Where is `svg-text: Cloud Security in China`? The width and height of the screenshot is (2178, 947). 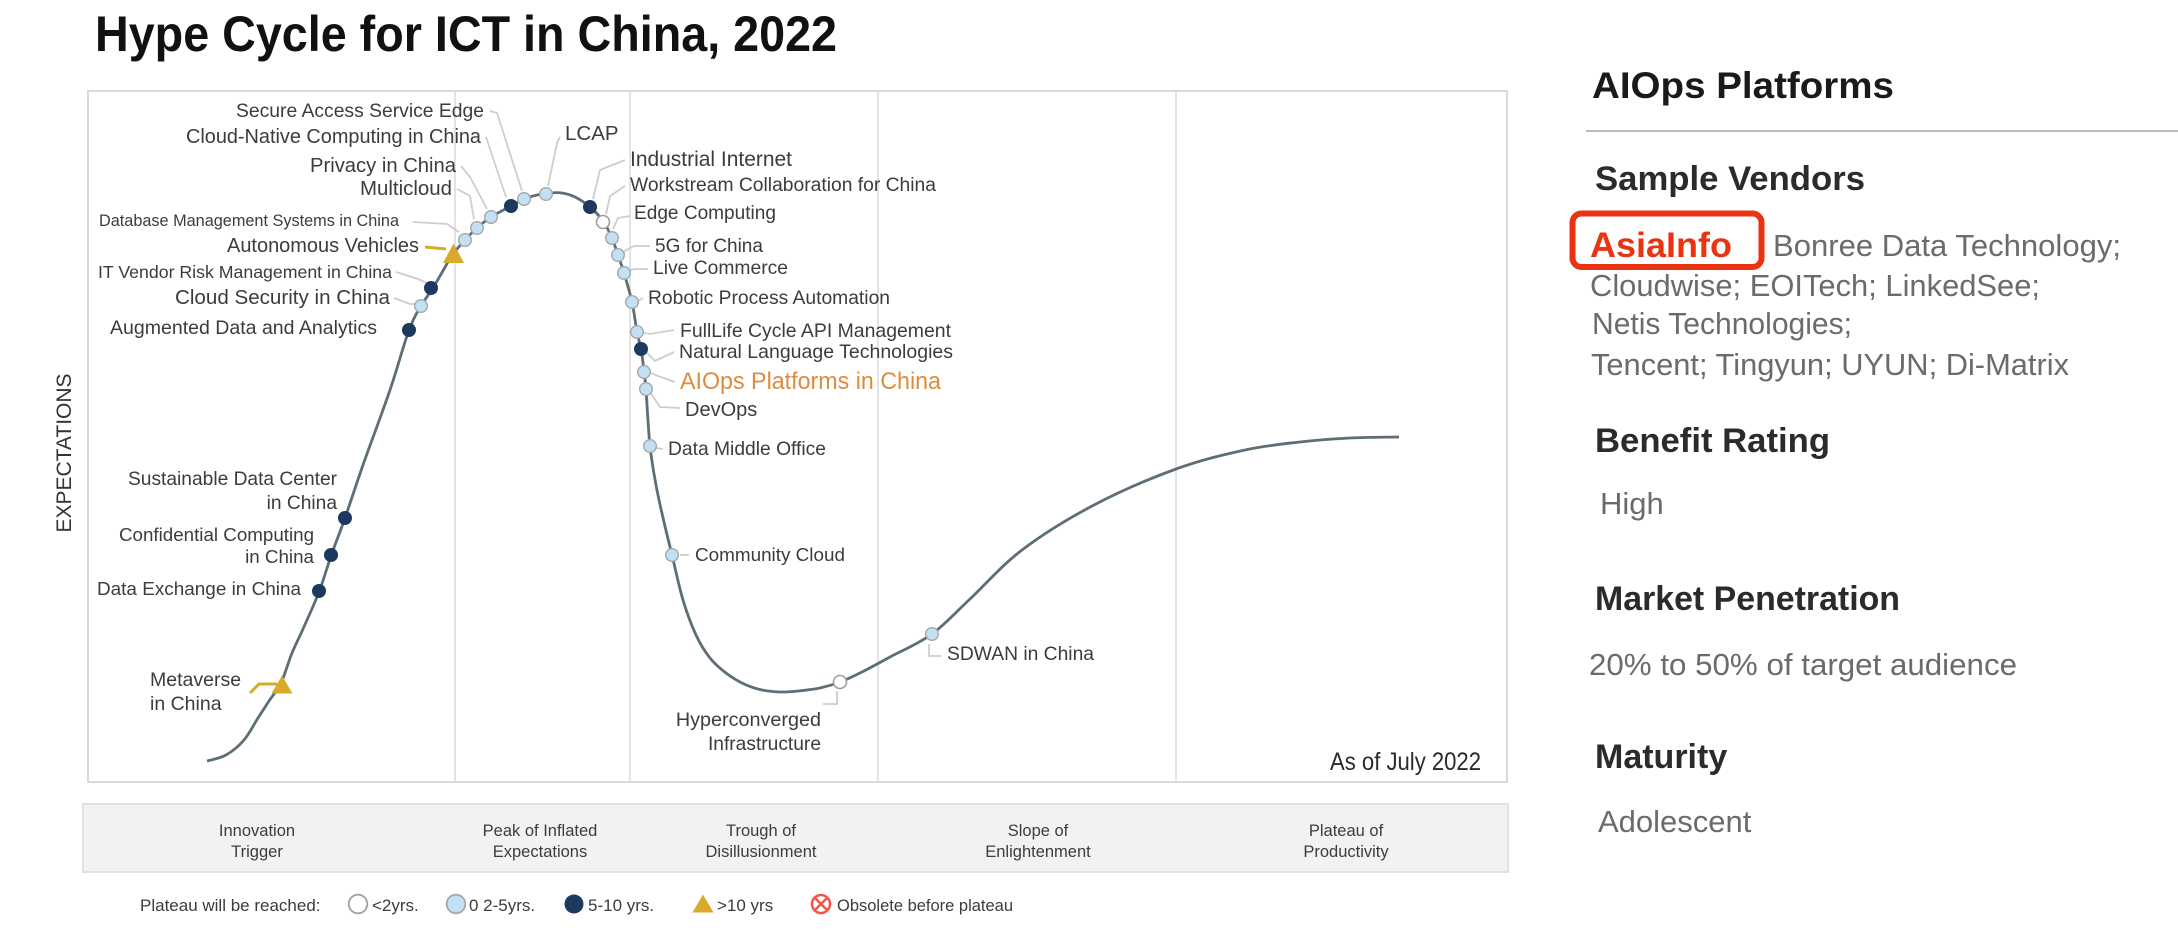 svg-text: Cloud Security in China is located at coordinates (283, 298).